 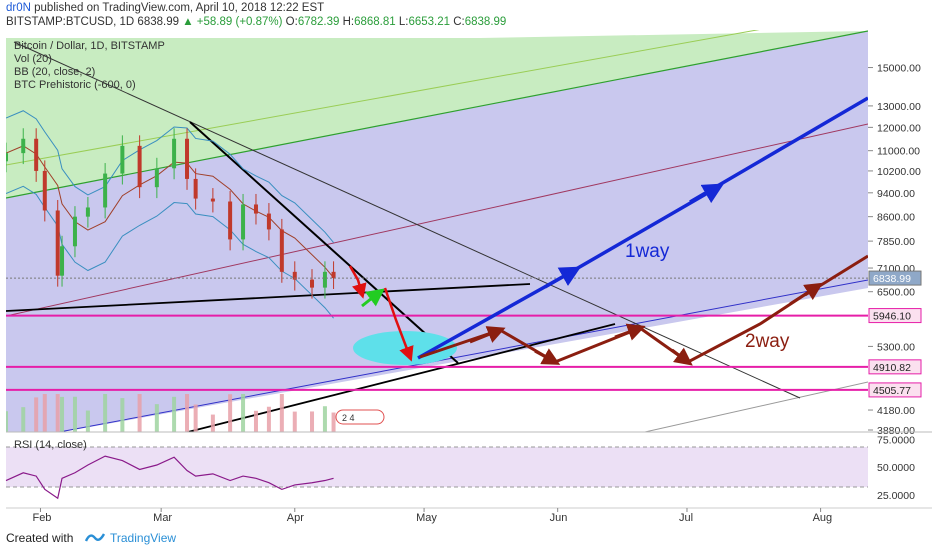 I want to click on price-tick-label: 4180.00, so click(x=896, y=411).